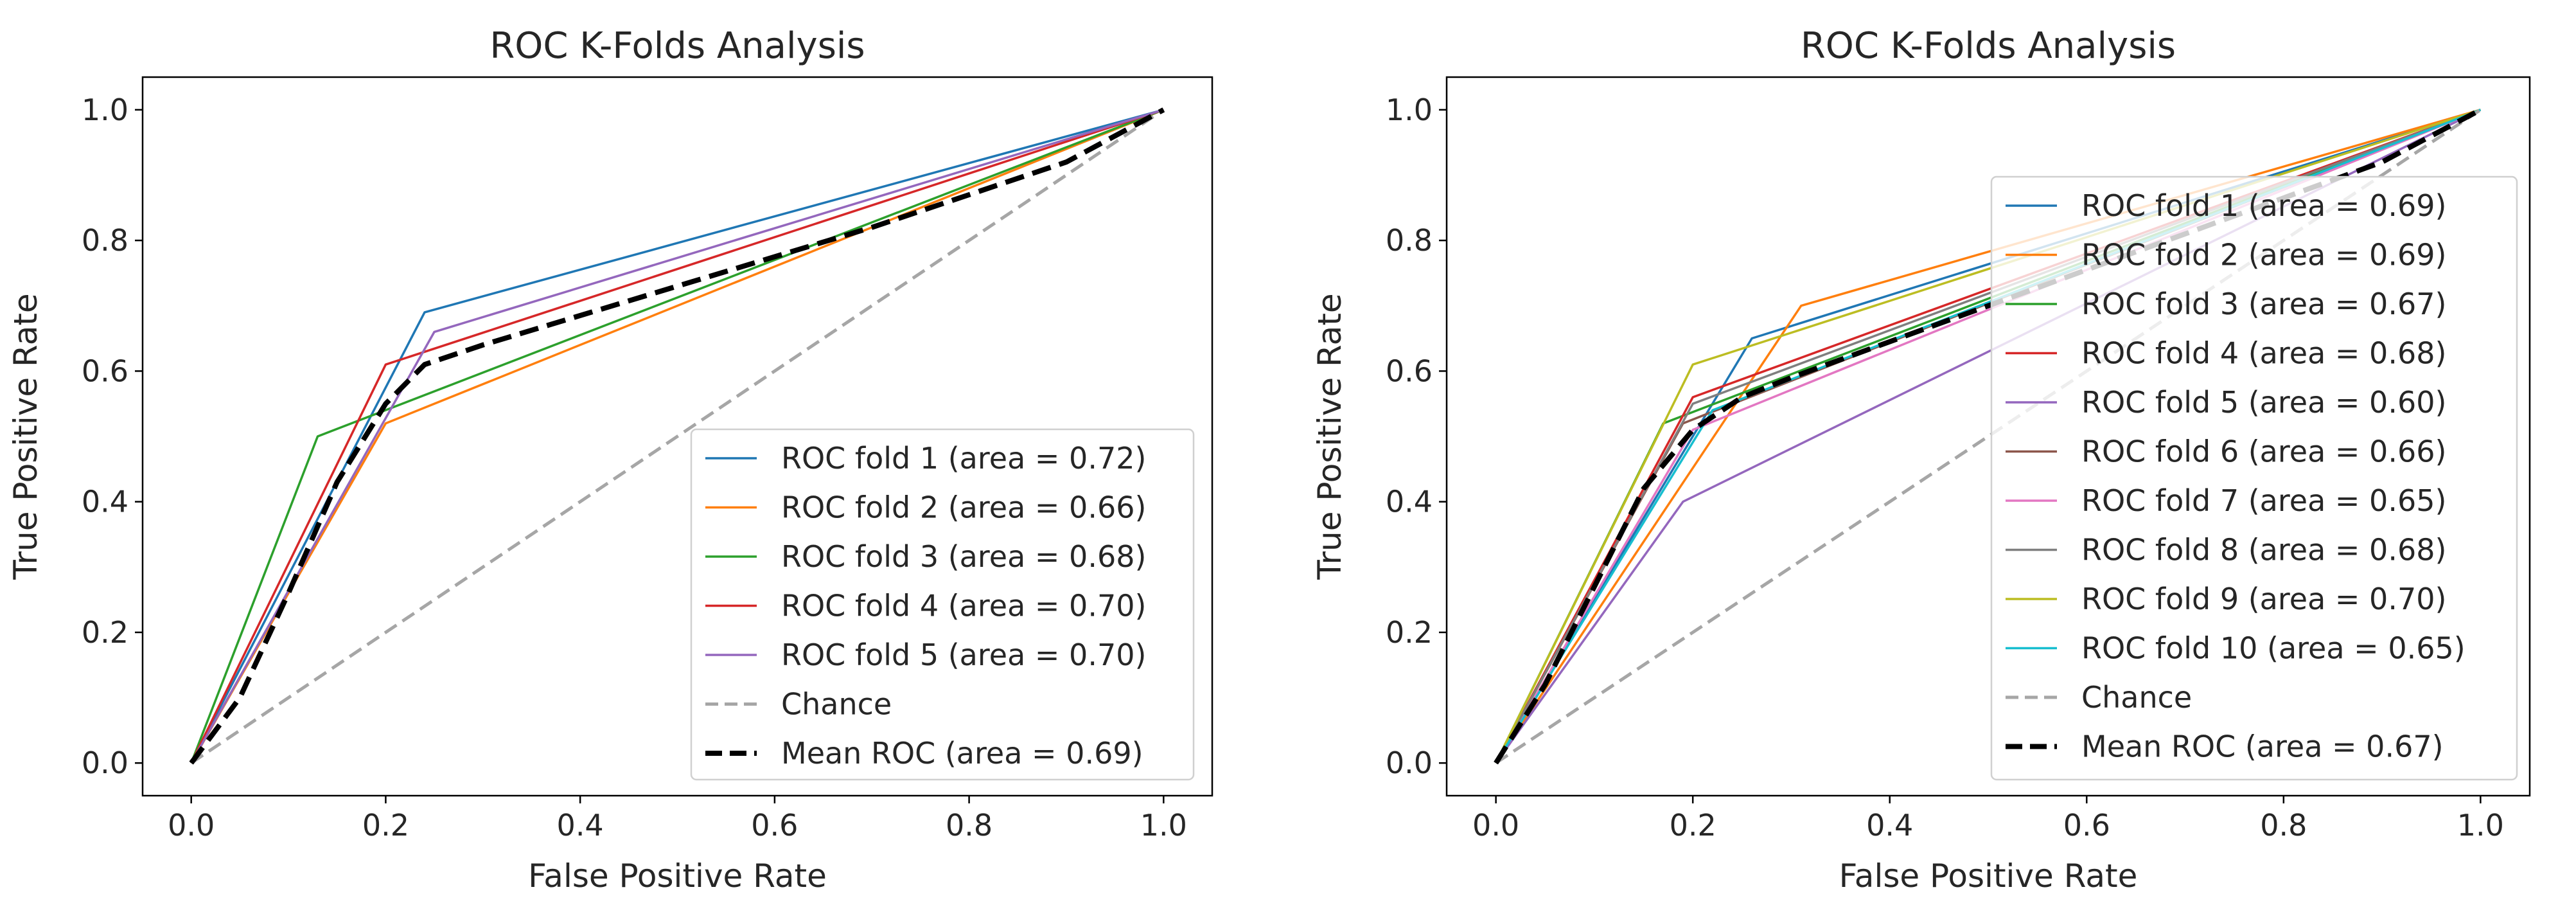 This screenshot has width=2576, height=921. Describe the element at coordinates (2262, 747) in the screenshot. I see `legend-entry: Mean ROC (area = 0.67)` at that location.